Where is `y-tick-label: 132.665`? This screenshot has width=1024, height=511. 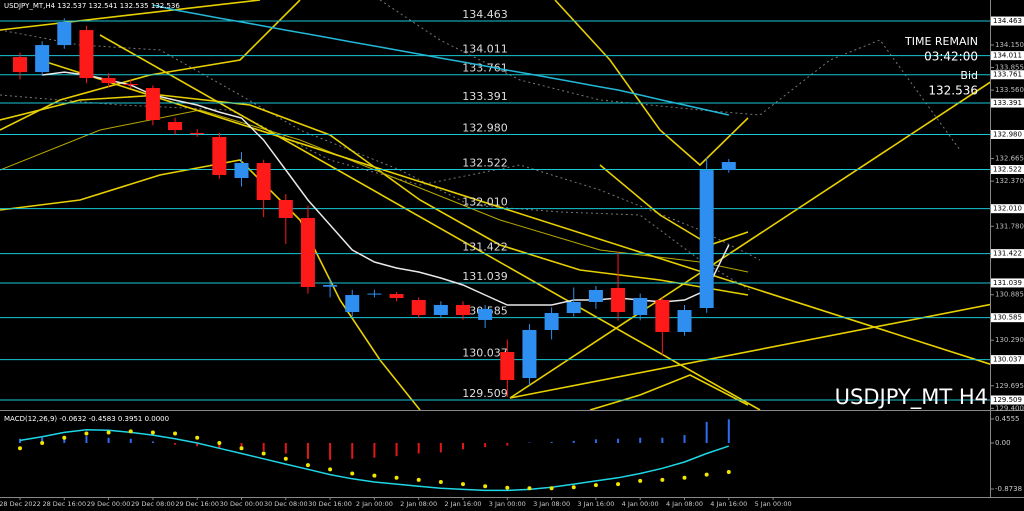
y-tick-label: 132.665 is located at coordinates (1009, 159).